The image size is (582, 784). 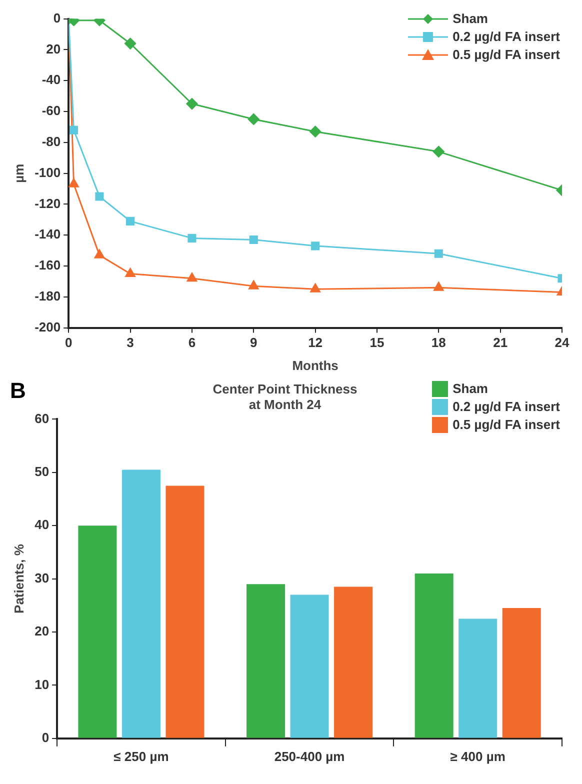 What do you see at coordinates (42, 418) in the screenshot?
I see `y-tick-label: 60` at bounding box center [42, 418].